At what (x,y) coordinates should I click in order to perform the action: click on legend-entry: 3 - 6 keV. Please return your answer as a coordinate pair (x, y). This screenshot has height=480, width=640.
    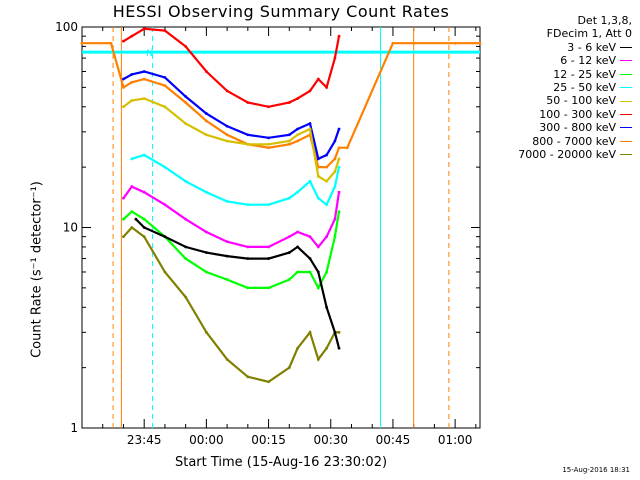
    Looking at the image, I should click on (575, 47).